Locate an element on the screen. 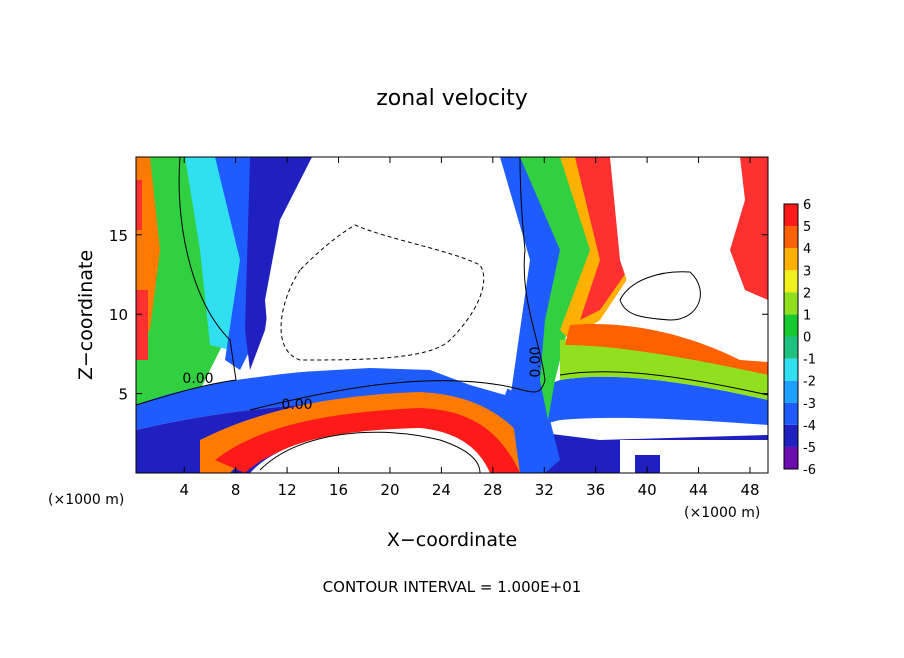 Image resolution: width=904 pixels, height=658 pixels. colorbar-label: 2 is located at coordinates (807, 293).